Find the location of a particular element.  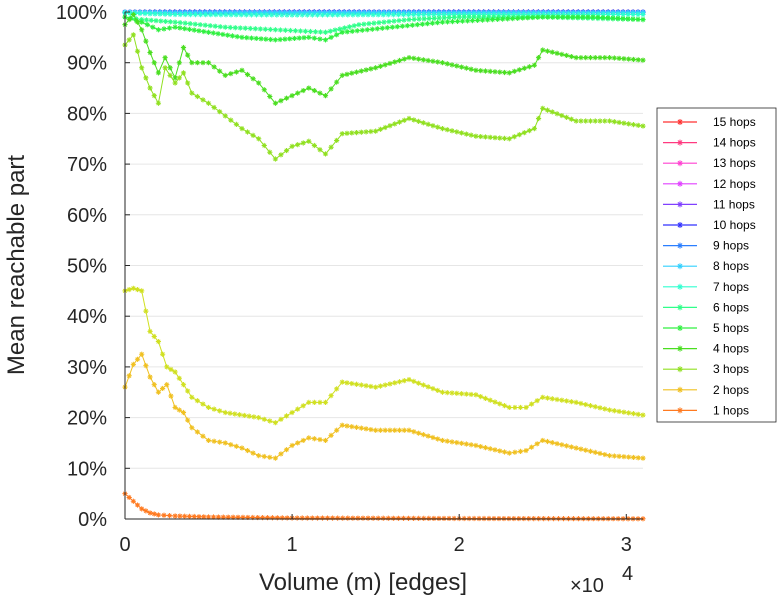

legend-label: 1 hops is located at coordinates (731, 410).